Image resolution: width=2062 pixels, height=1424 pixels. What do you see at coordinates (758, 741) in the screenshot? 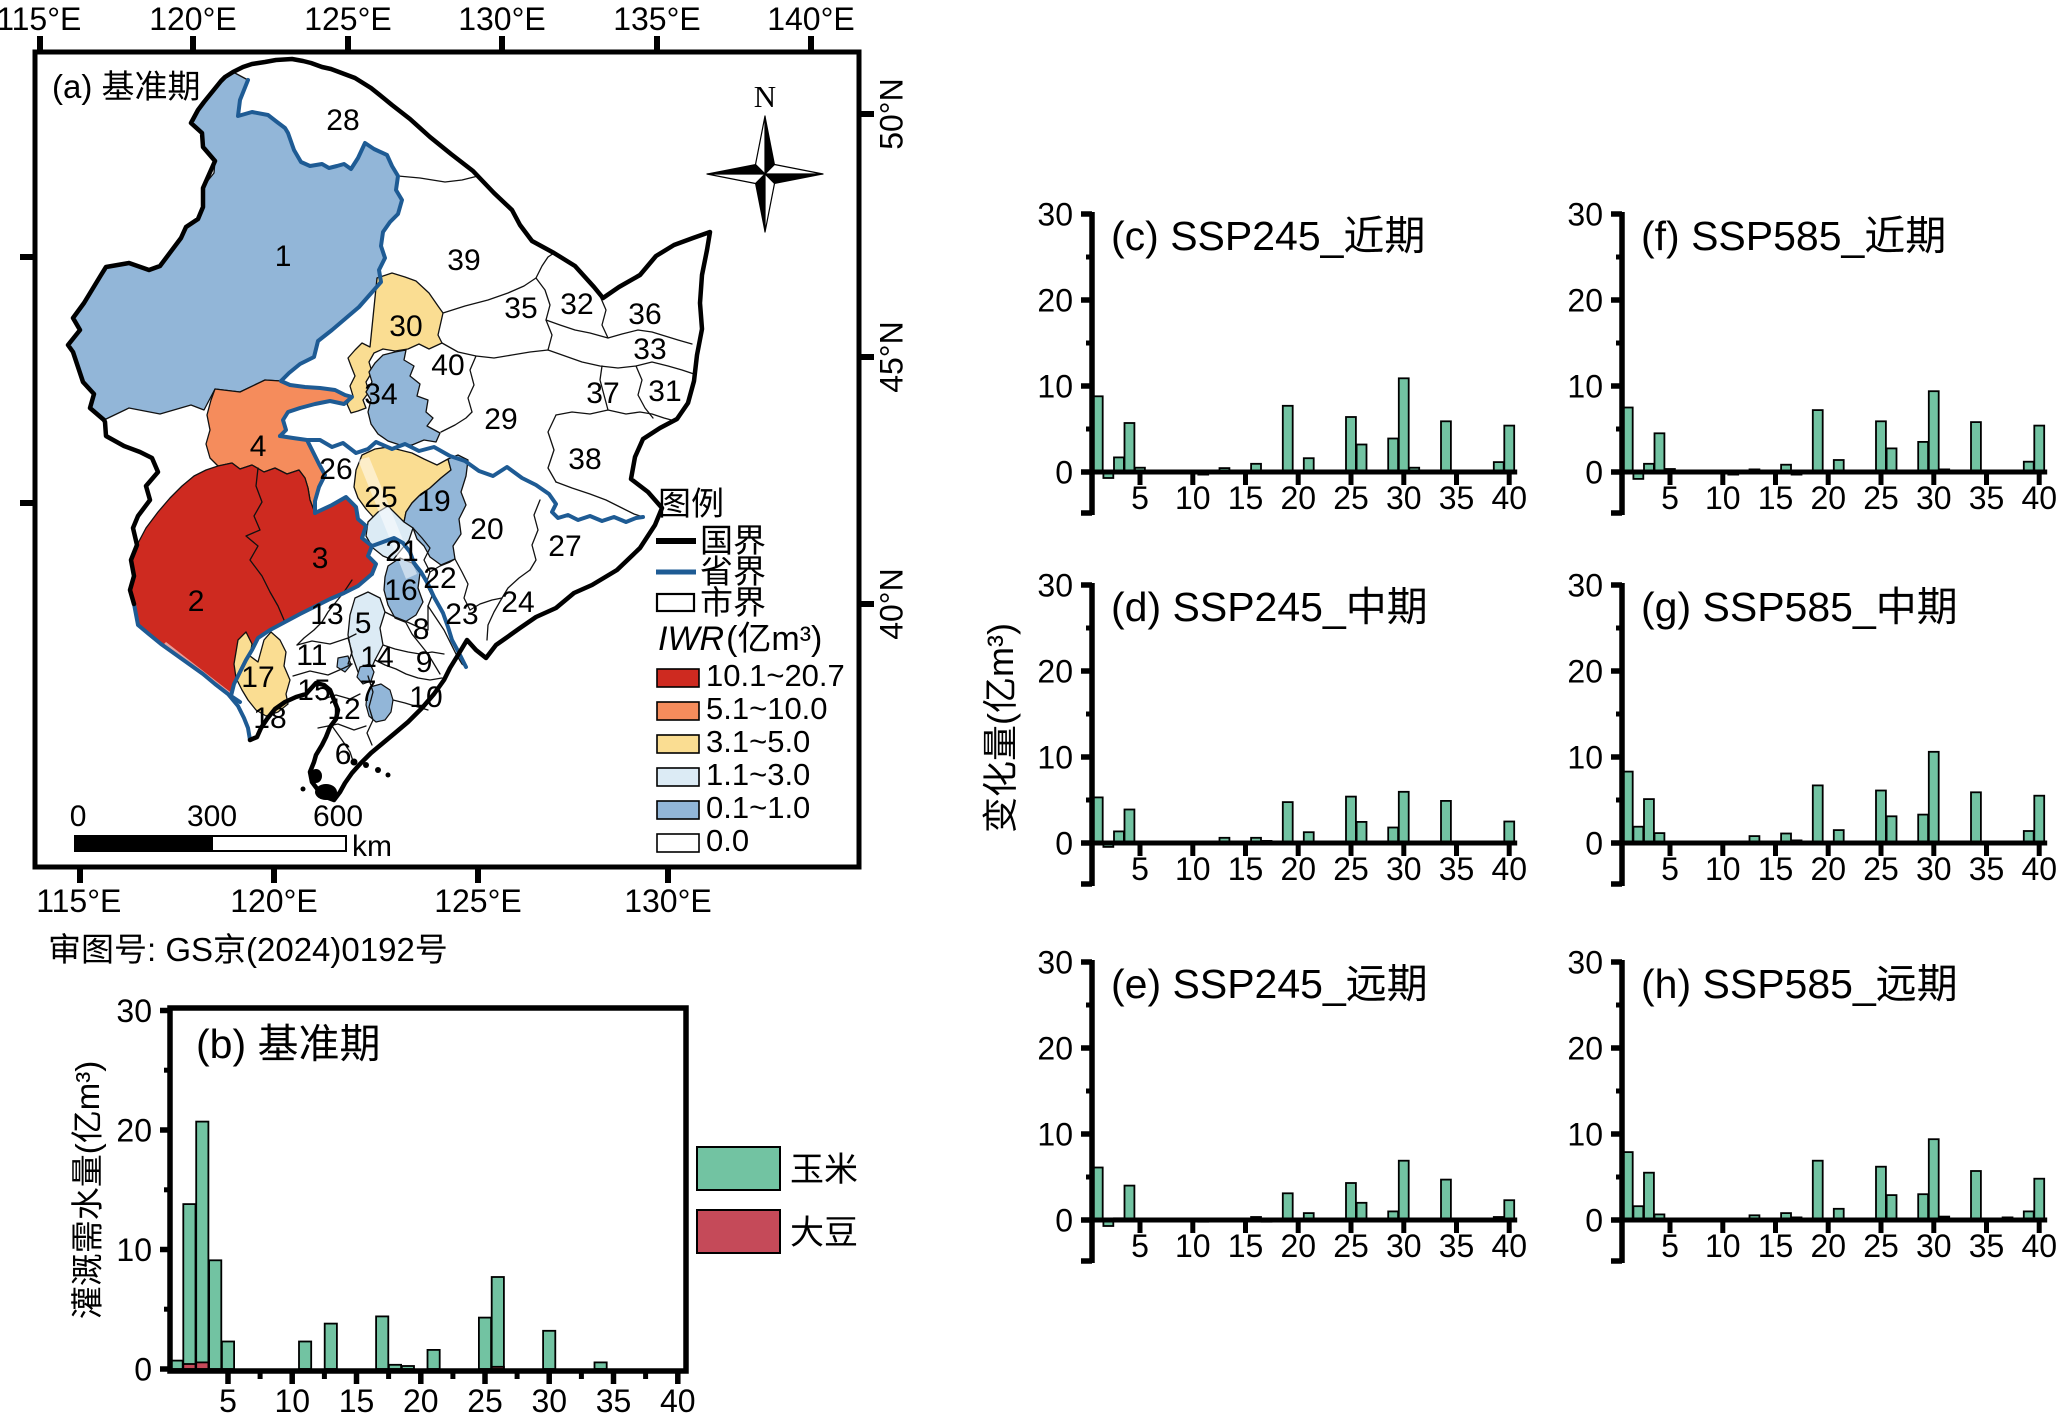
I see `svg-text: 3.1~5.0` at bounding box center [758, 741].